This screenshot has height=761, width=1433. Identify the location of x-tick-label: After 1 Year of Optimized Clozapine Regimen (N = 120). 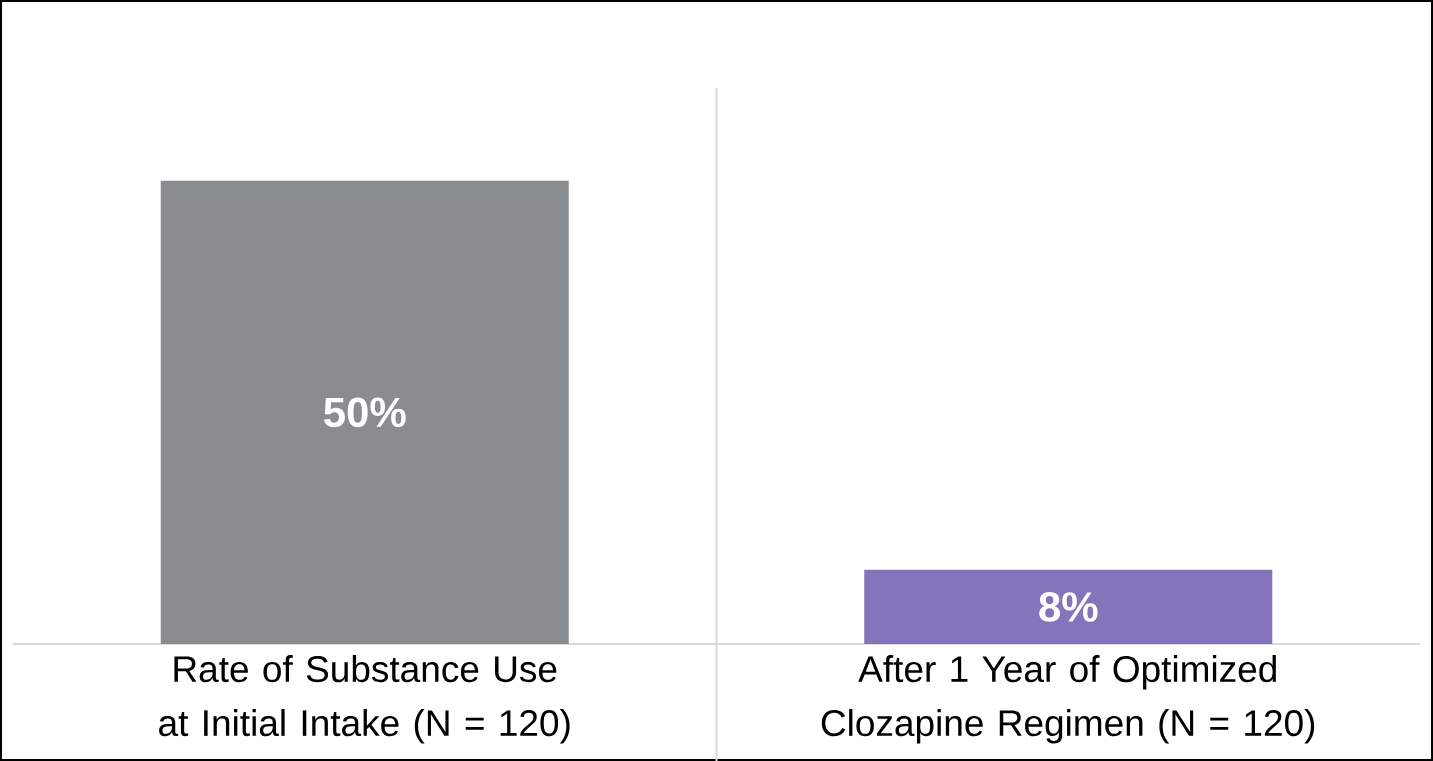
(1068, 699).